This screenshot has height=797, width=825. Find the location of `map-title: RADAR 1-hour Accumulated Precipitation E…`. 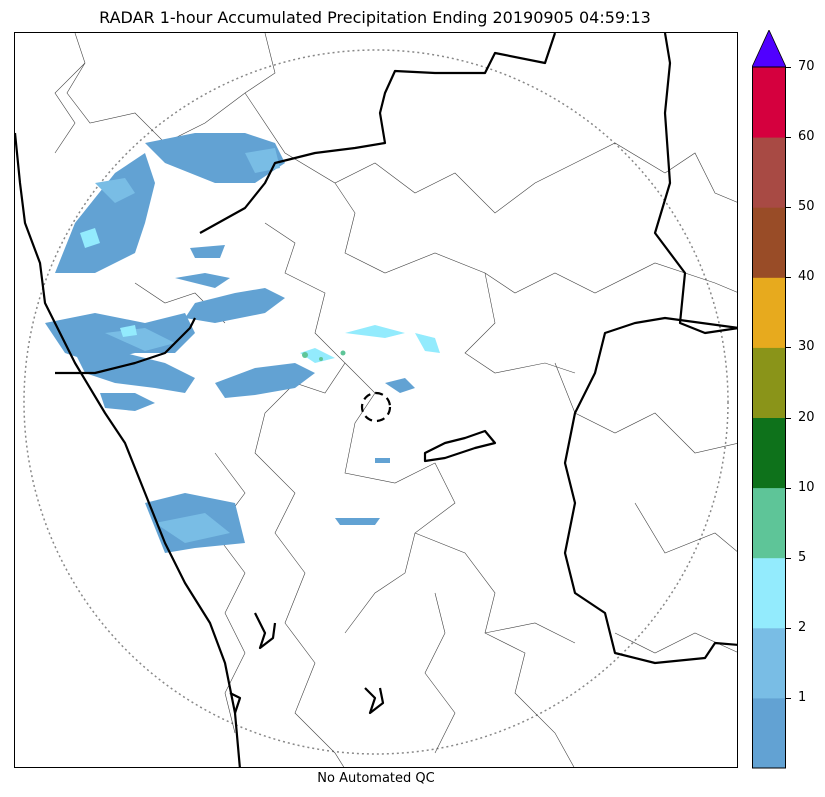

map-title: RADAR 1-hour Accumulated Precipitation E… is located at coordinates (375, 17).